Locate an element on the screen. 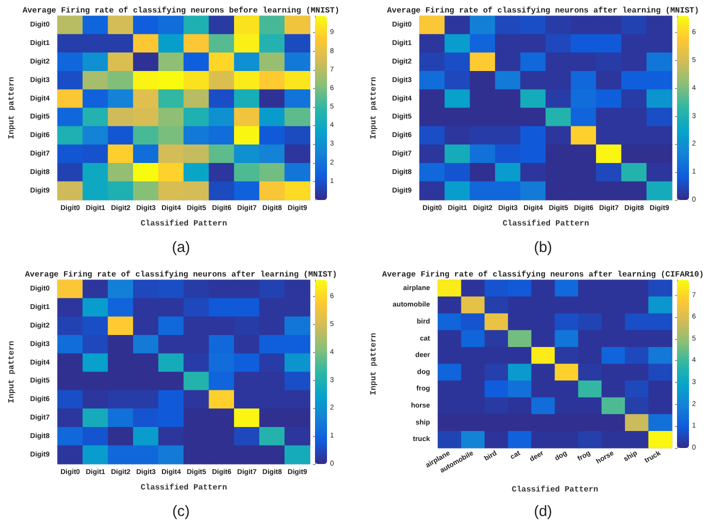  text: (c) is located at coordinates (181, 511).